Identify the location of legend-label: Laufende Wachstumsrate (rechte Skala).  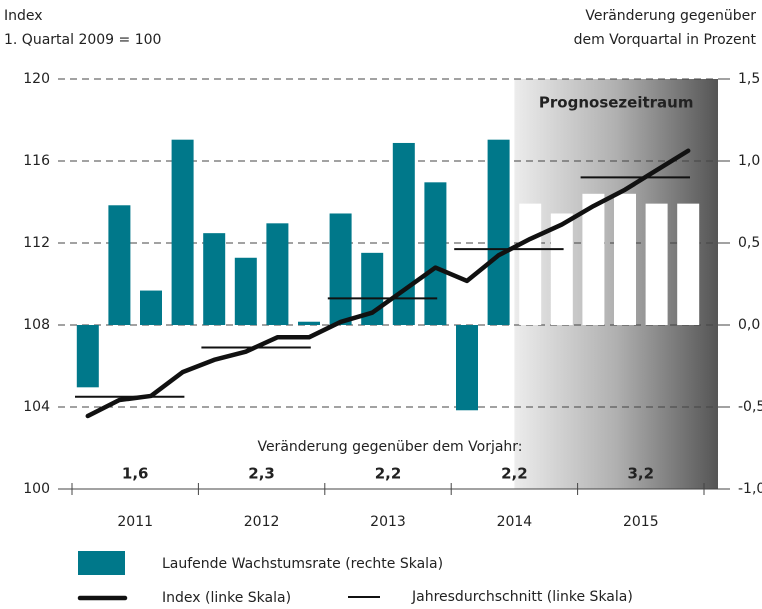
(302, 564).